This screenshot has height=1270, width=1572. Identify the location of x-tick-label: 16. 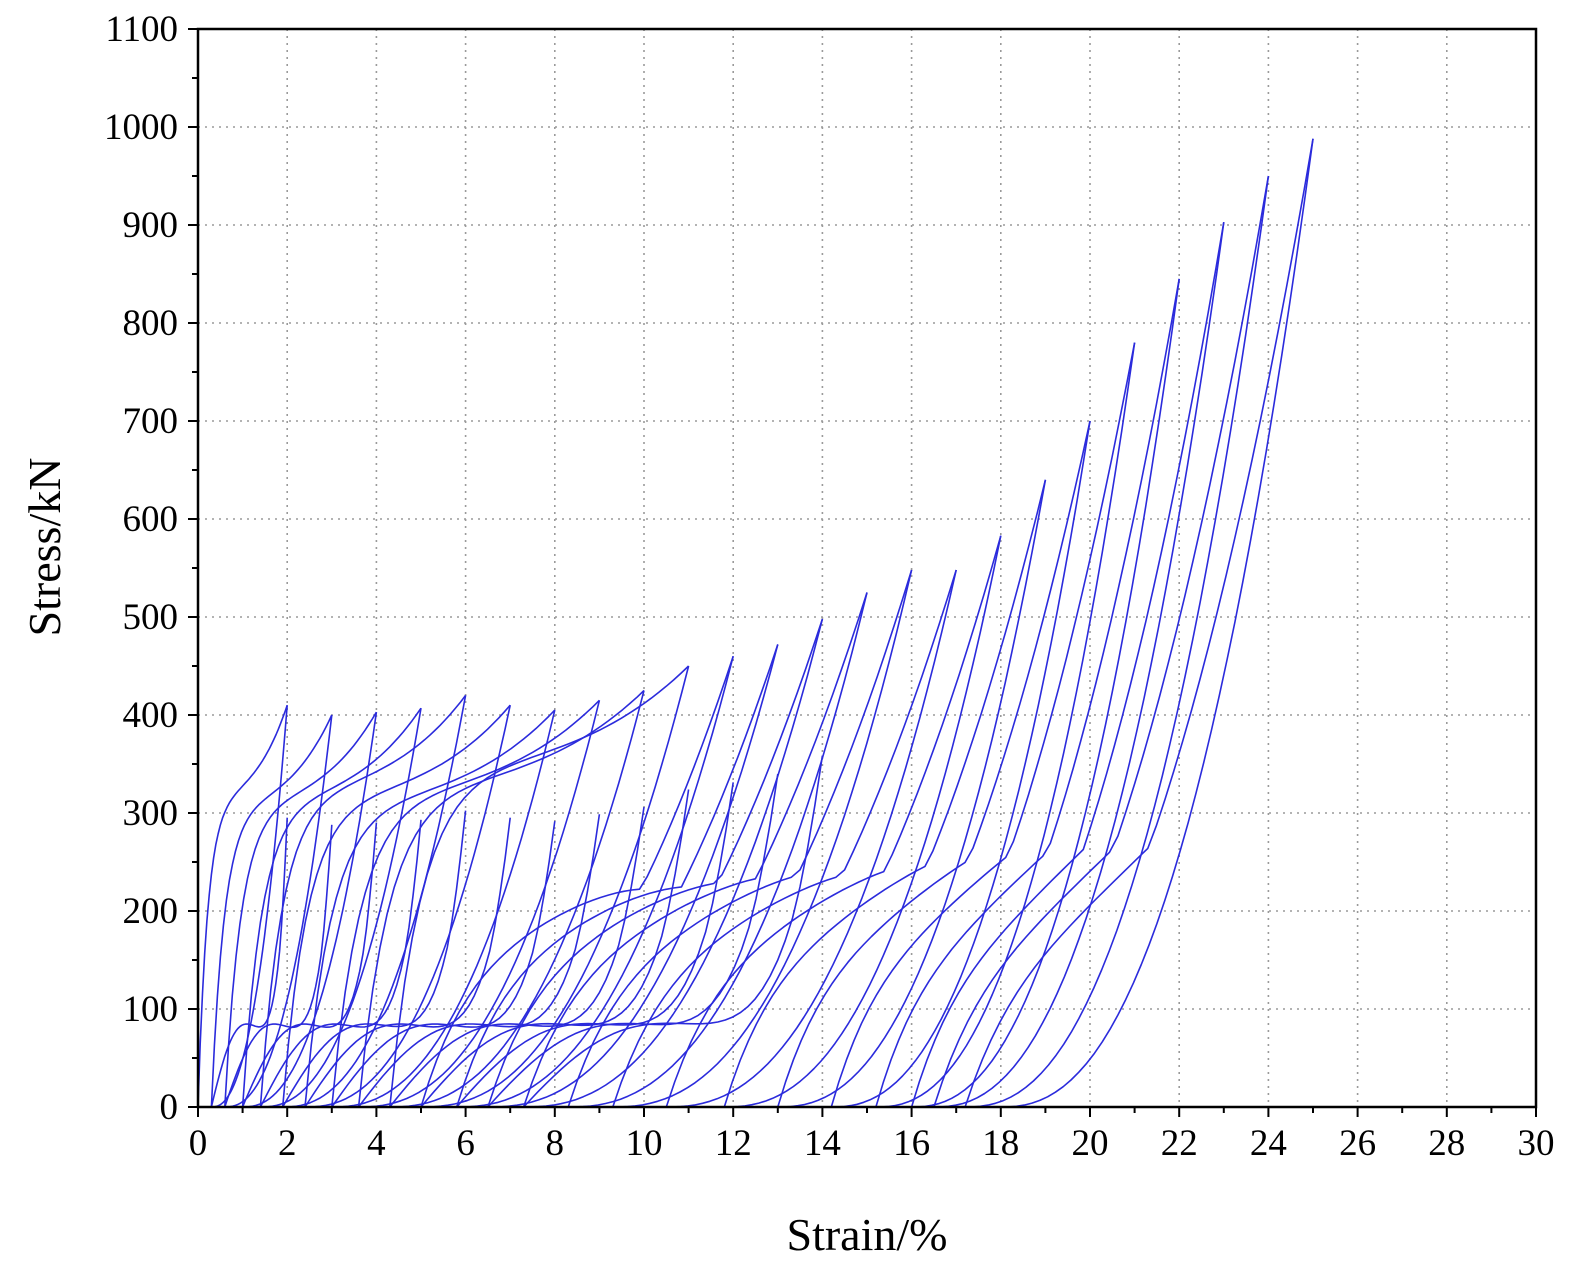
(911, 1143).